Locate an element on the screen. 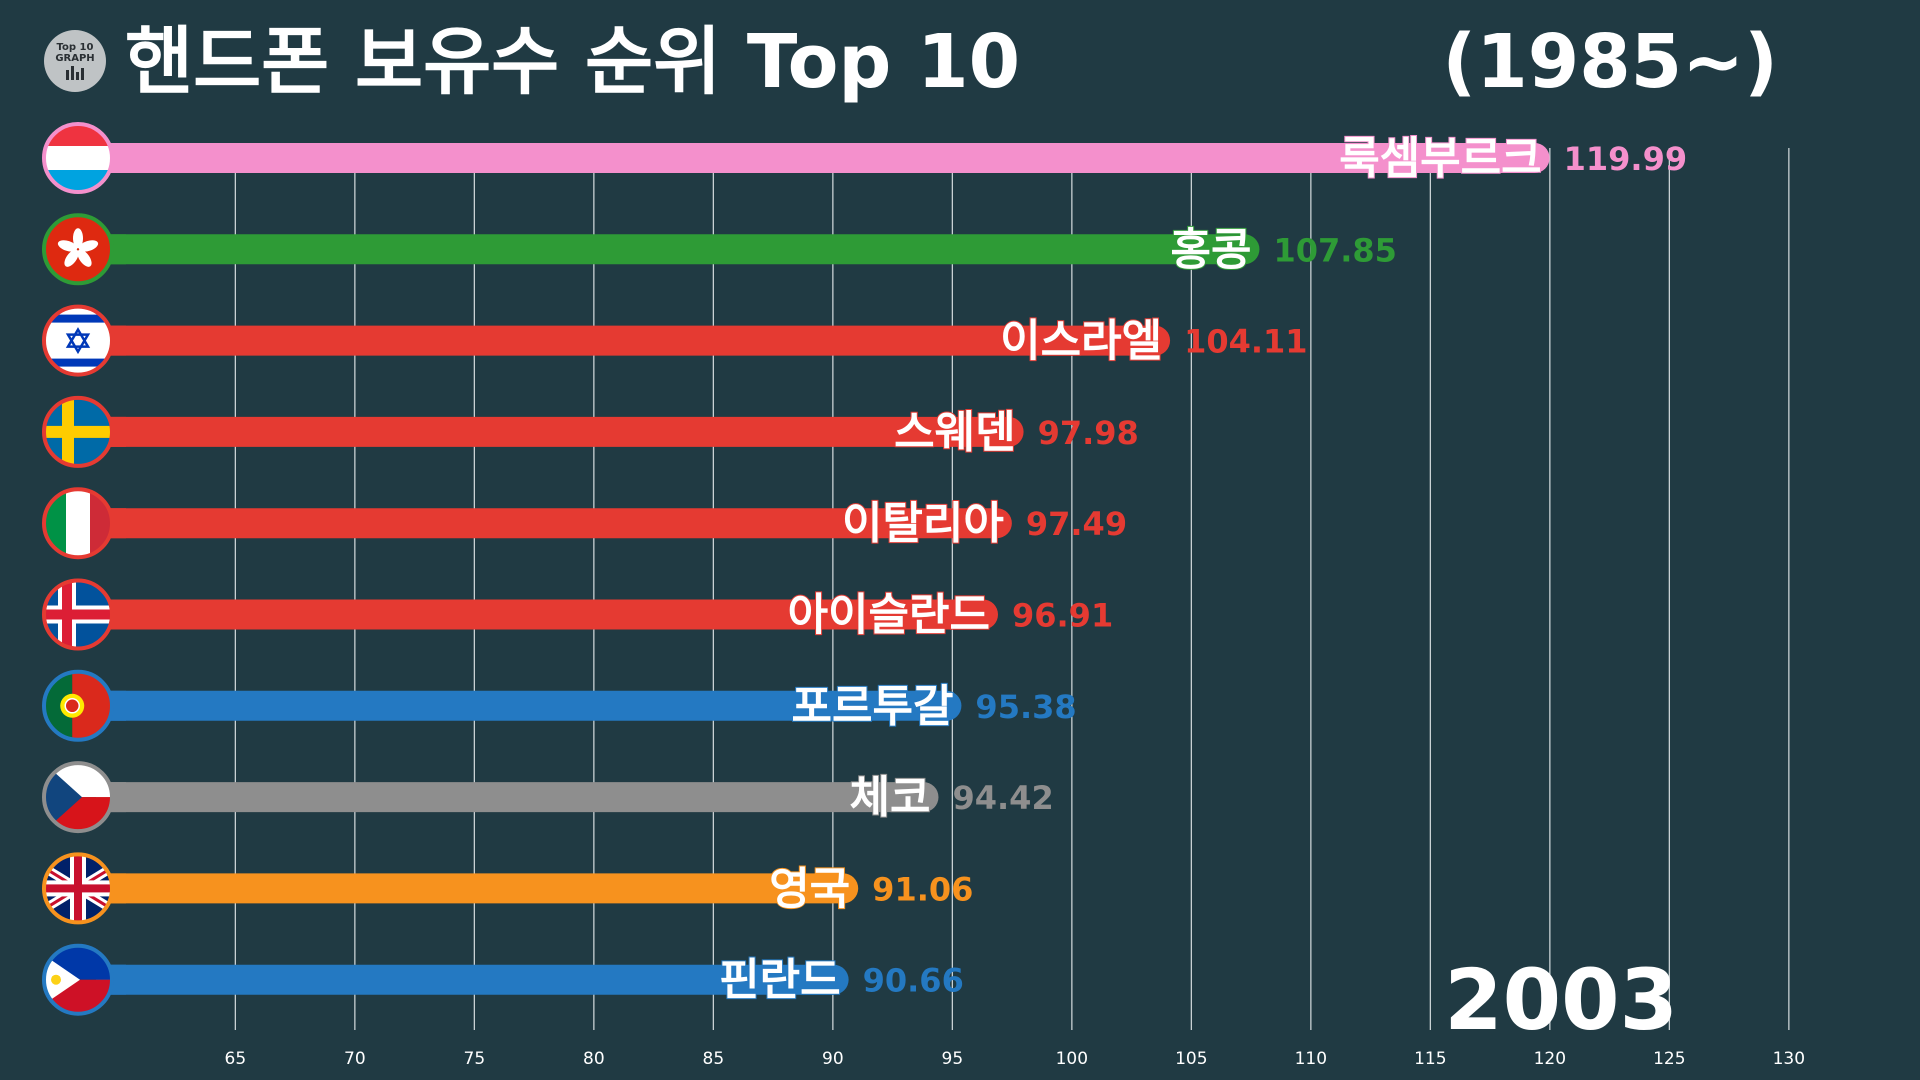  uk-flag-icon is located at coordinates (78, 888).